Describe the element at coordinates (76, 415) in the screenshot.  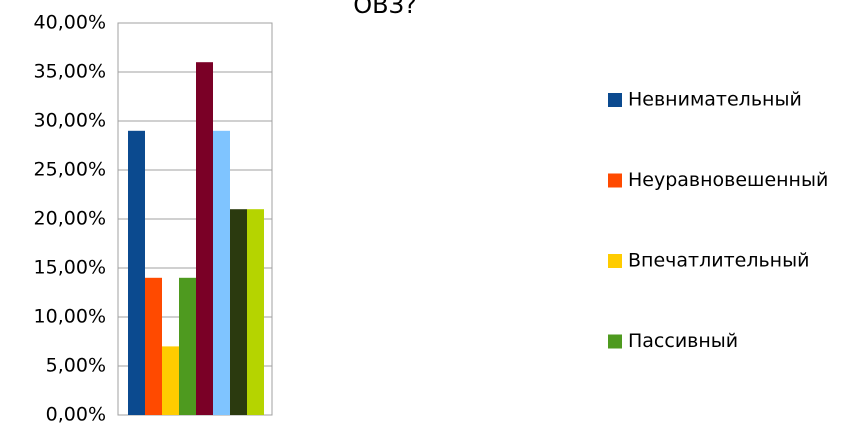
I see `y-tick-label: 0,00%` at that location.